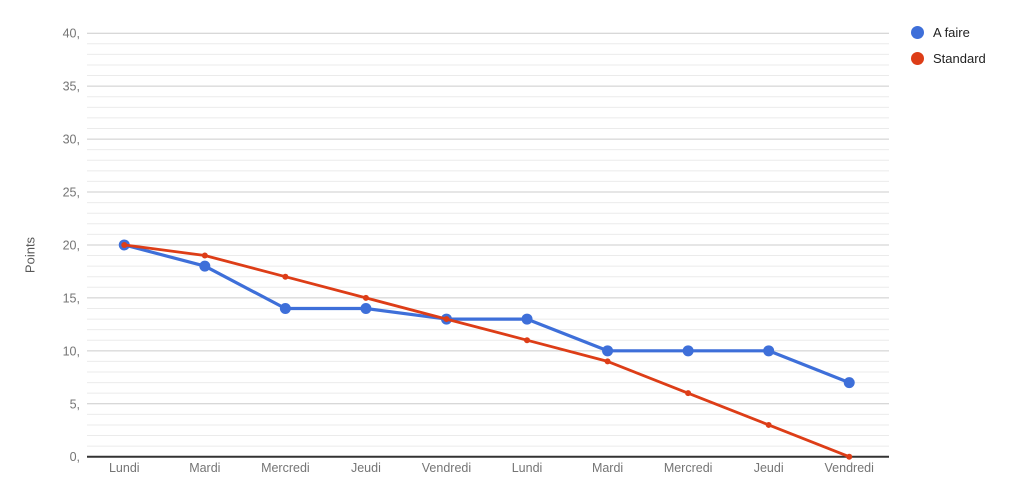 The image size is (1014, 503). What do you see at coordinates (917, 58) in the screenshot?
I see `legend-dot-red-icon` at bounding box center [917, 58].